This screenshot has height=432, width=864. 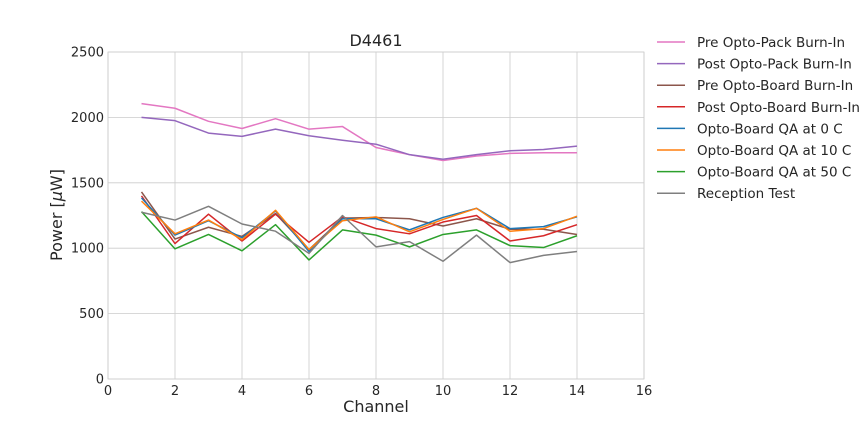 I want to click on legend-label-4: Opto-Board QA at 0 C, so click(x=770, y=129).